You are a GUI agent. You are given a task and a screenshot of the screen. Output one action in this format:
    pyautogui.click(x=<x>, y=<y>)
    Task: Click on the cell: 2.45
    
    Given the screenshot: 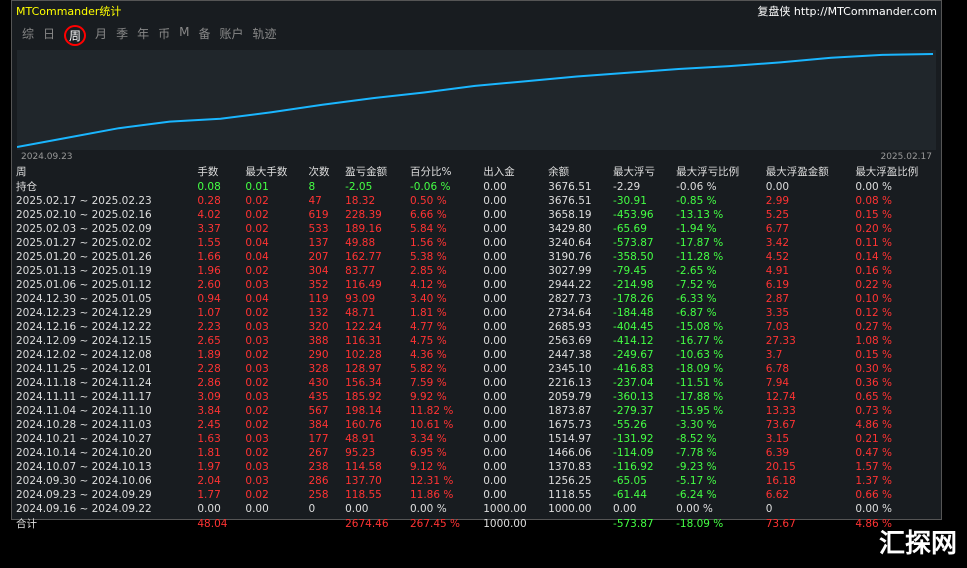 What is the action you would take?
    pyautogui.click(x=209, y=425)
    